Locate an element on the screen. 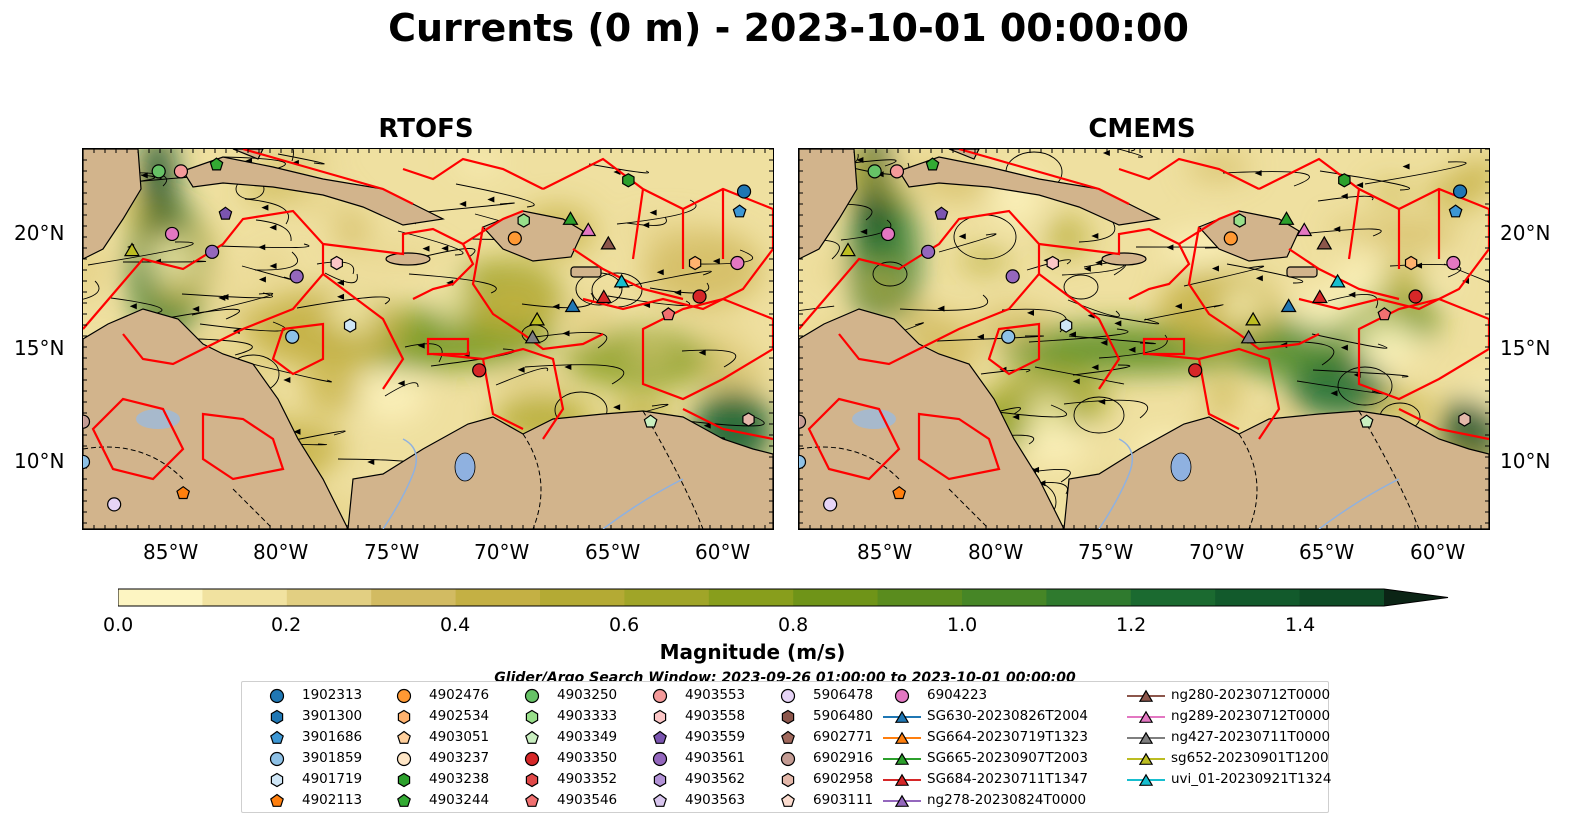 The width and height of the screenshot is (1577, 829). lat-label-right-15: 15°N is located at coordinates (1525, 348).